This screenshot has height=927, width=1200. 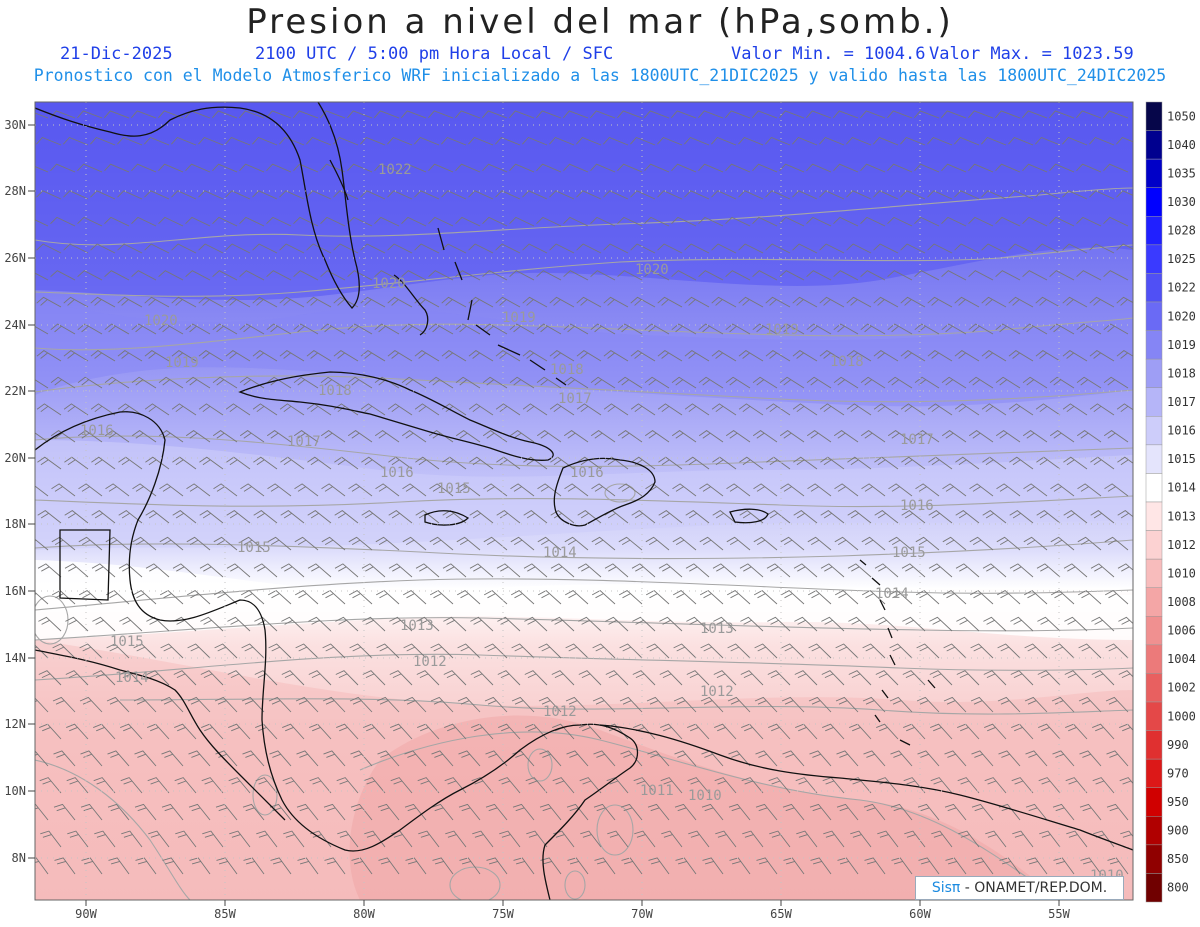 What do you see at coordinates (575, 399) in the screenshot?
I see `isobar-label: 1017` at bounding box center [575, 399].